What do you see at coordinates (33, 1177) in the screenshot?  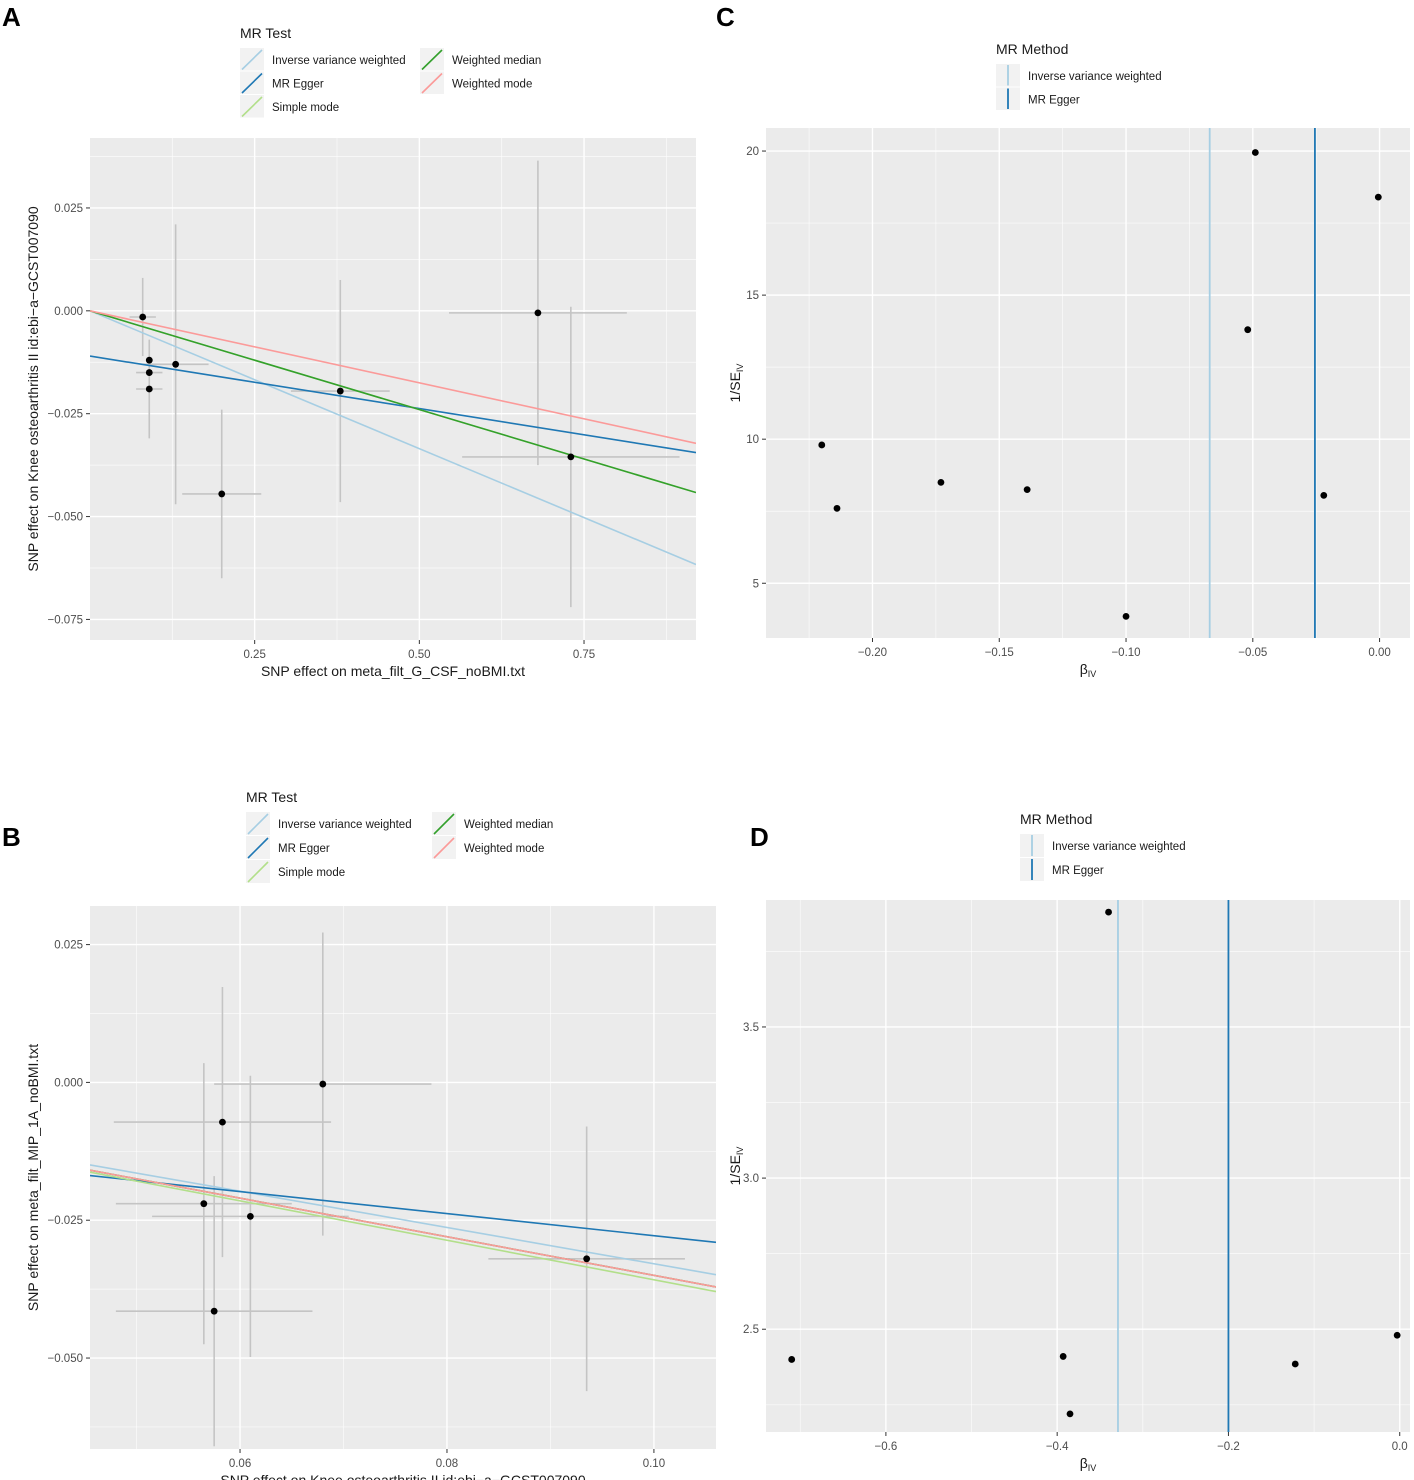 I see `y-axis-title: SNP effect on meta_filt_MIP_1A_noBMI.txt` at bounding box center [33, 1177].